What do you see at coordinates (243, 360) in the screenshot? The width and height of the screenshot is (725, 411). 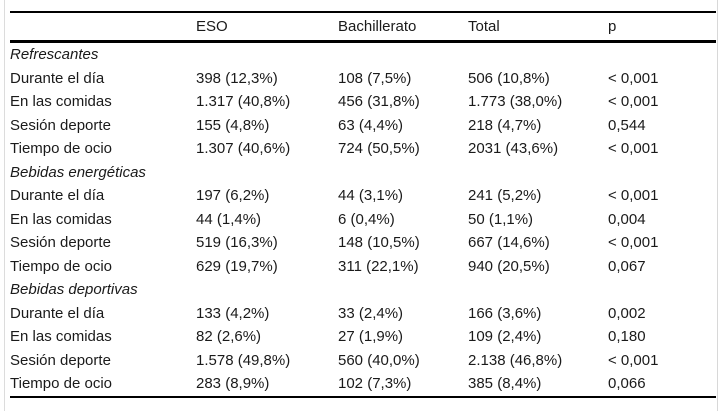 I see `cell-eso: 1.578 (49,8%)` at bounding box center [243, 360].